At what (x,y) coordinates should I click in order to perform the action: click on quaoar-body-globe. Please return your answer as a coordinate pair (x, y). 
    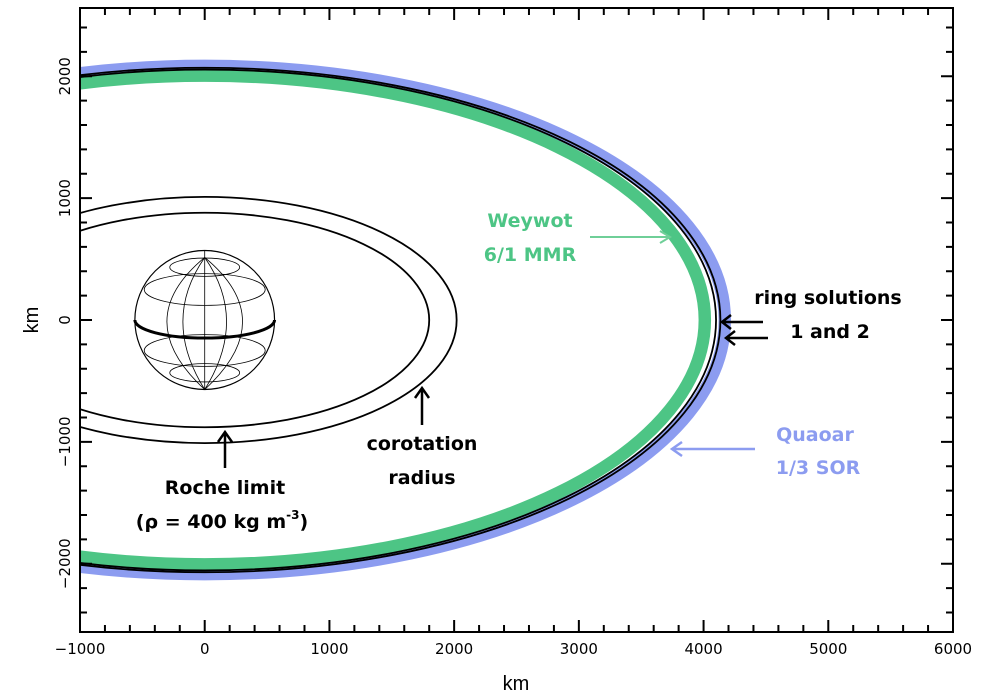
    Looking at the image, I should click on (205, 320).